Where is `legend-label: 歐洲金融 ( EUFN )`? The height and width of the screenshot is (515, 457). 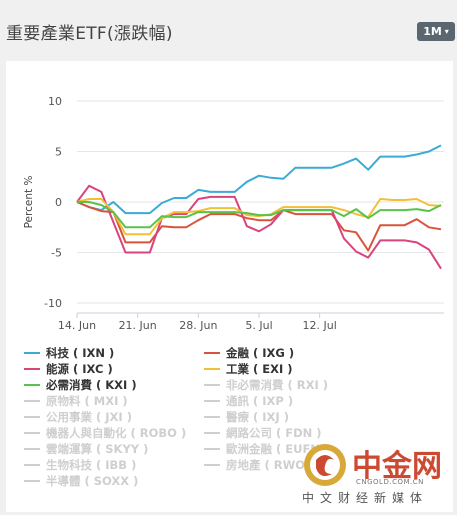 legend-label: 歐洲金融 ( EUFN ) is located at coordinates (278, 449).